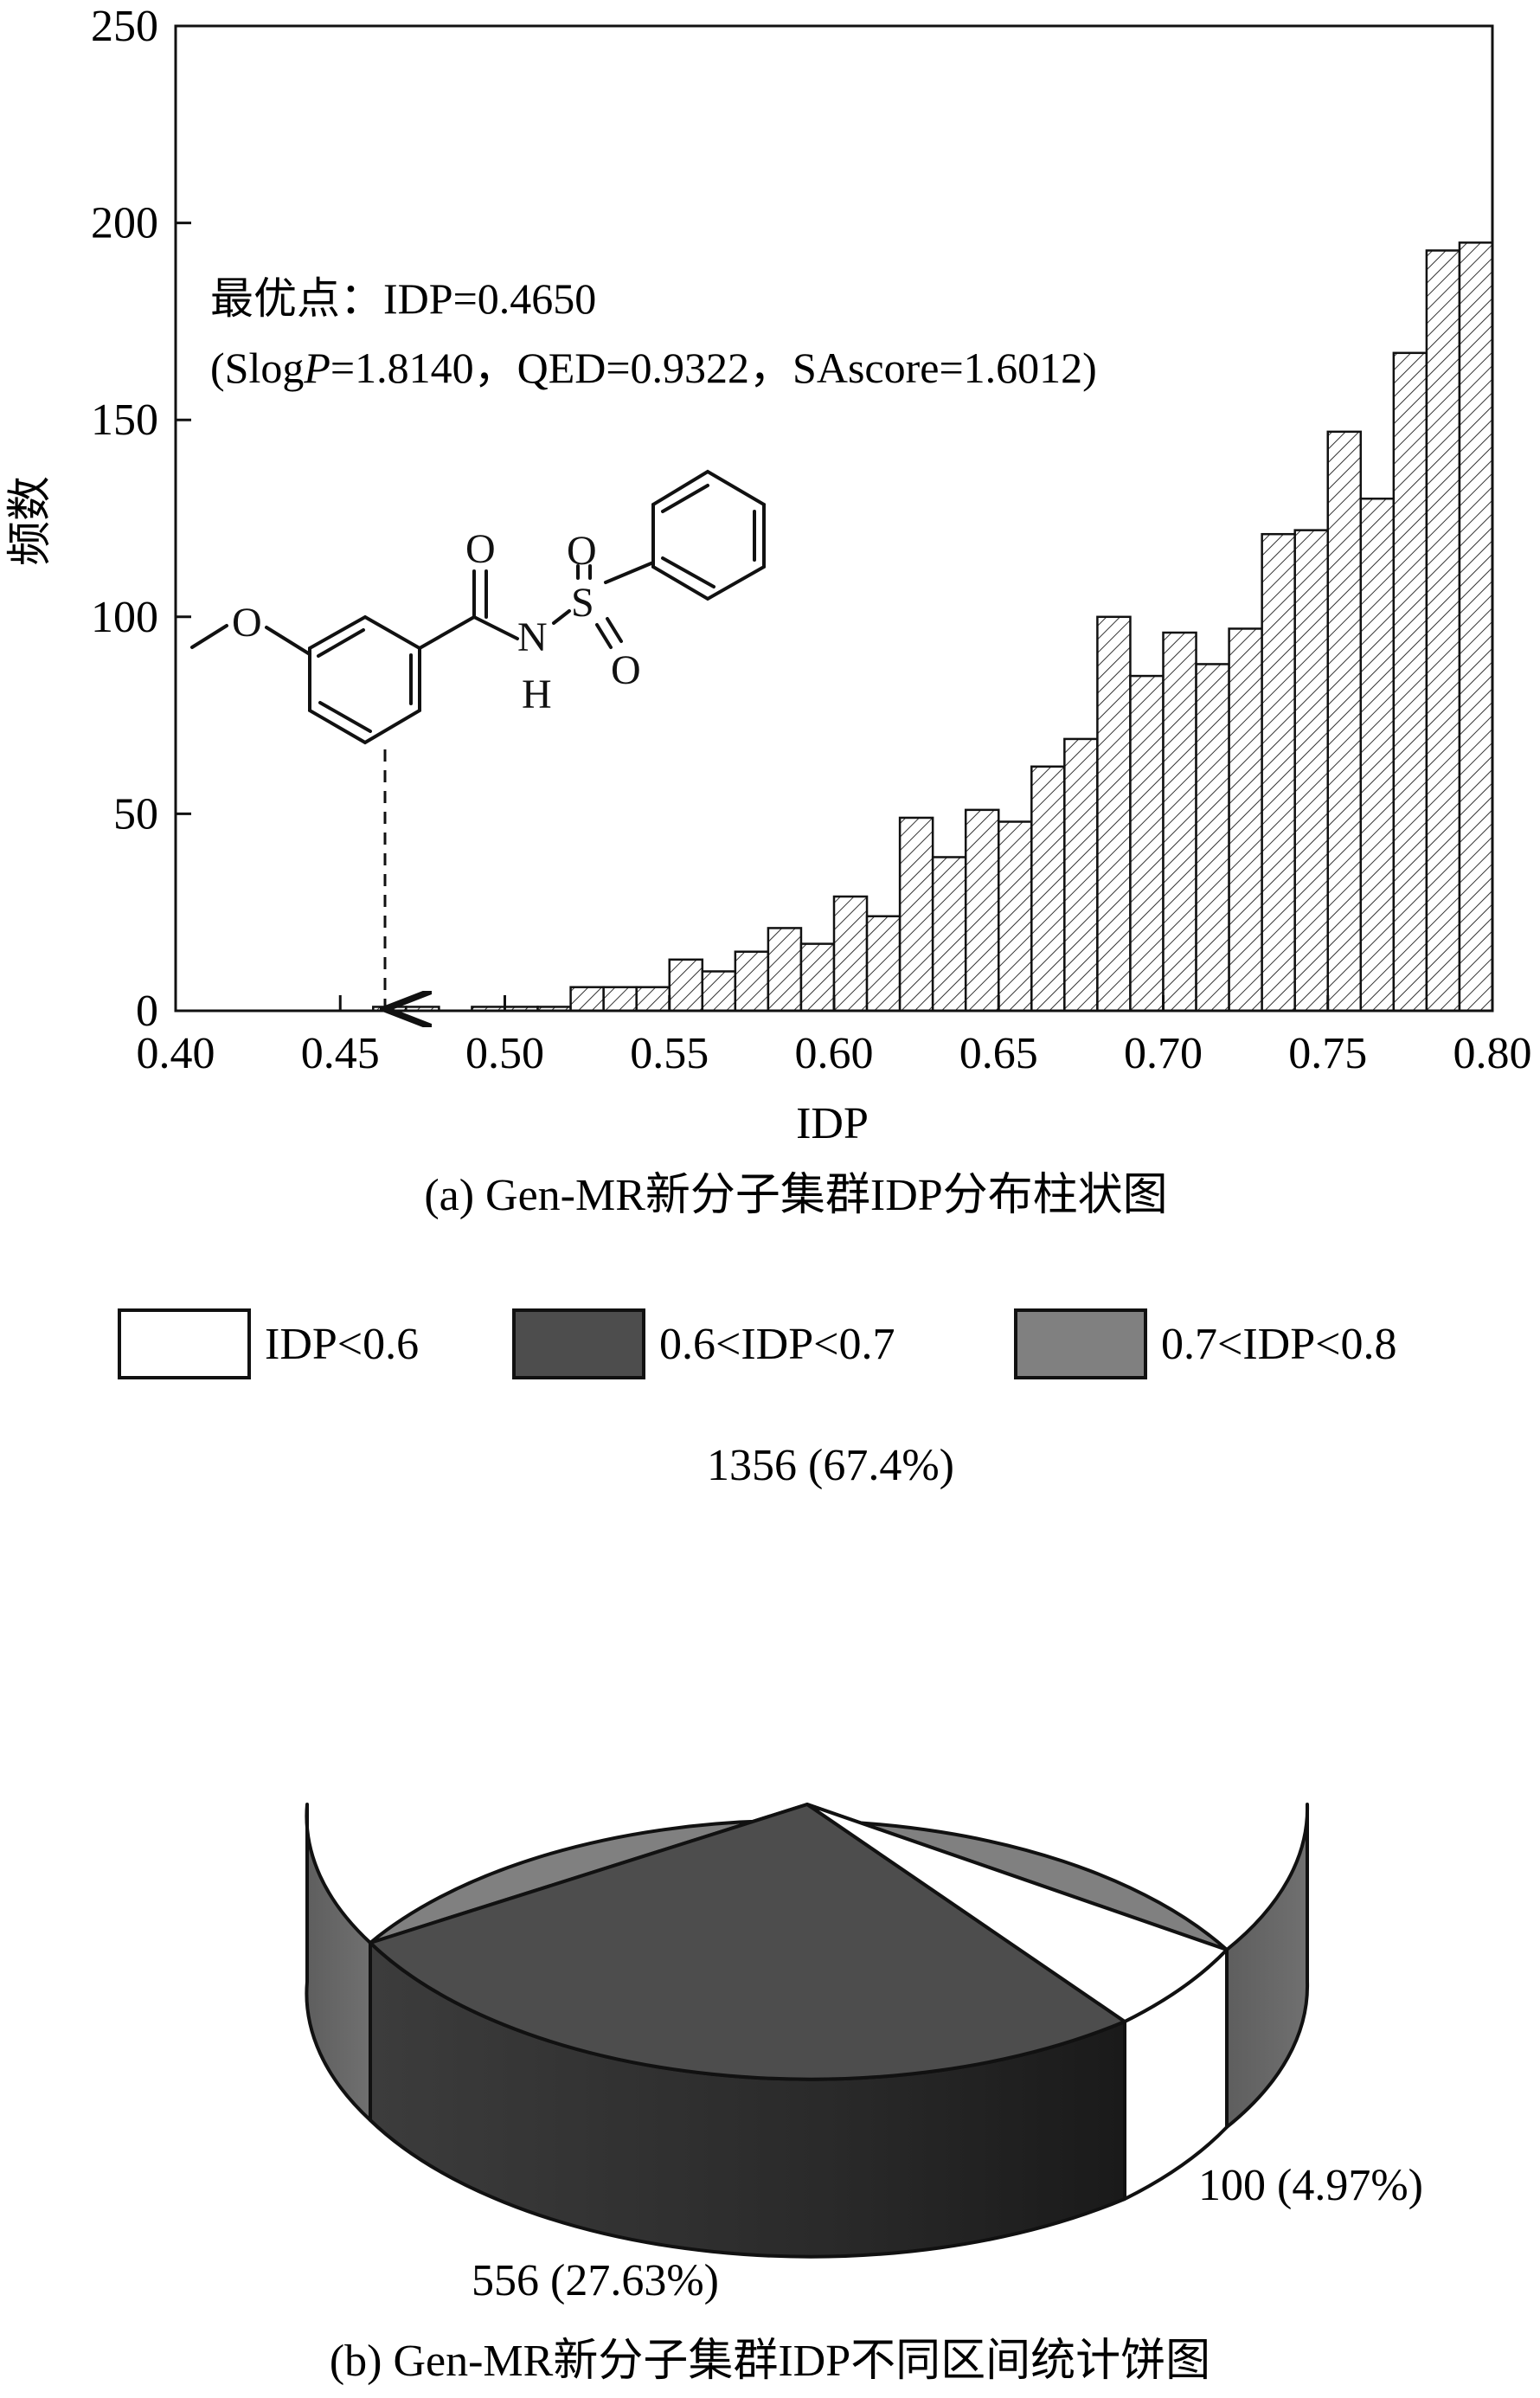  What do you see at coordinates (340, 1053) in the screenshot?
I see `x-tick-label: 0.45` at bounding box center [340, 1053].